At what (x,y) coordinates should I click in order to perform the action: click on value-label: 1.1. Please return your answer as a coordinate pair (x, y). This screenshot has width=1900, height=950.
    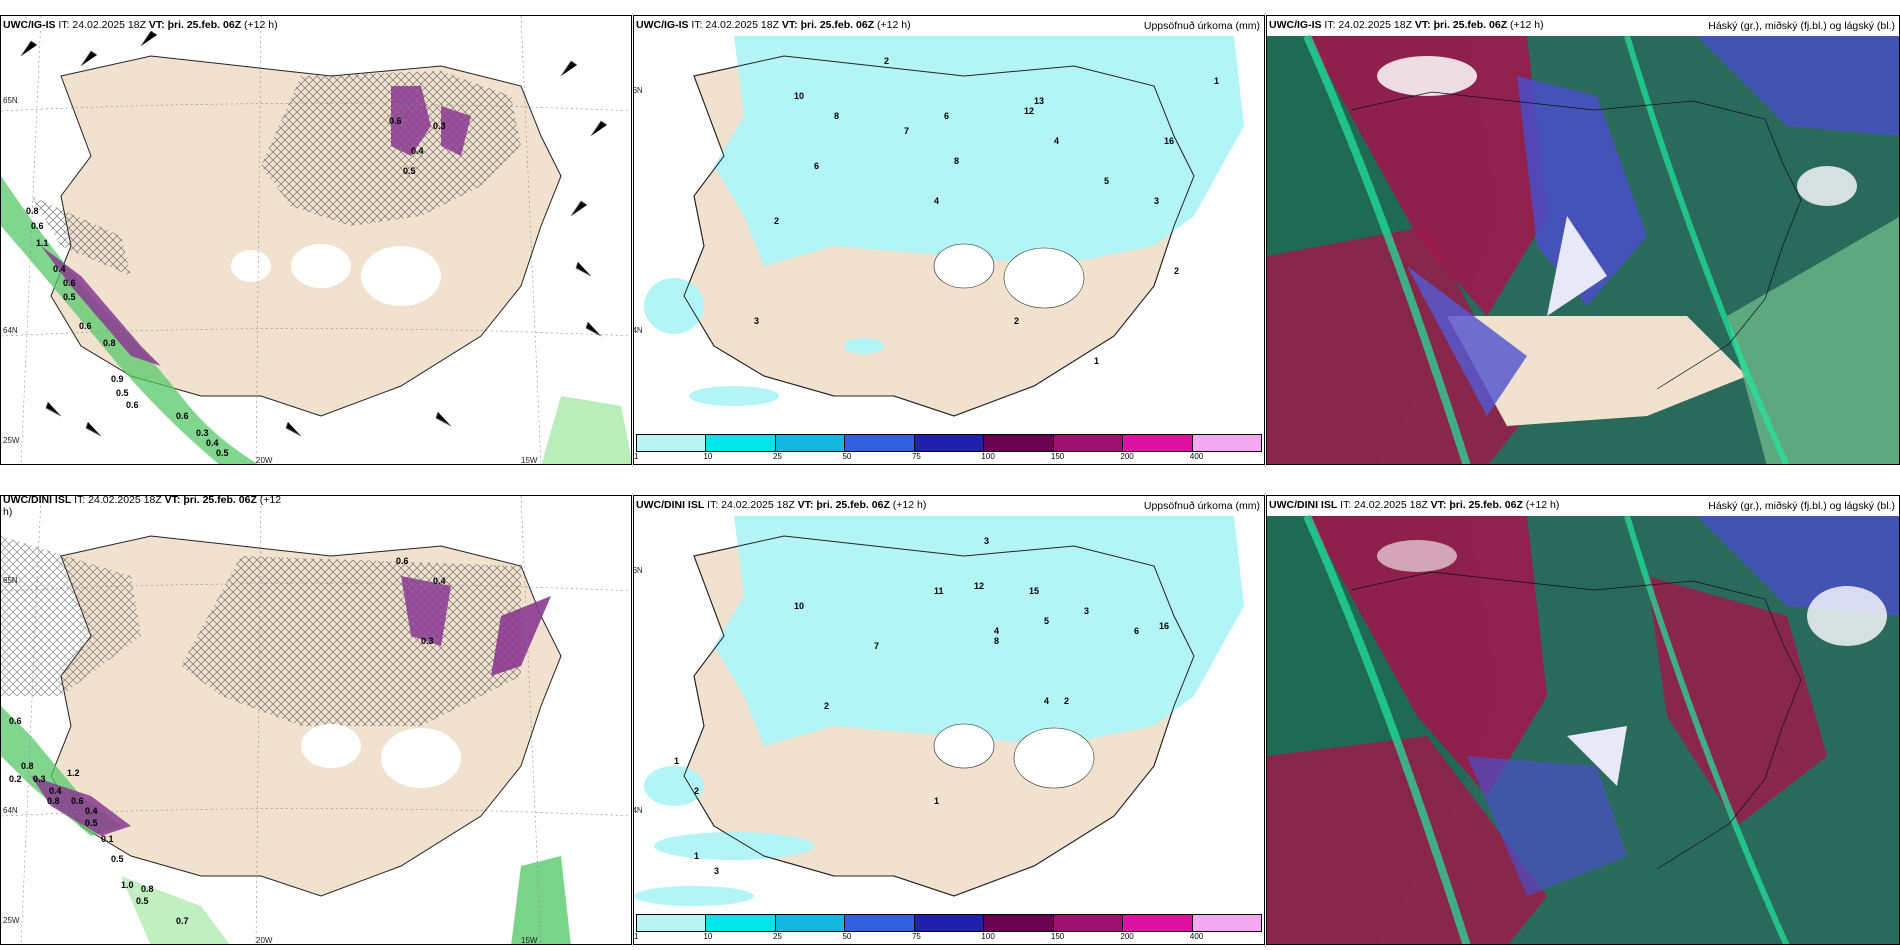
    Looking at the image, I should click on (42, 243).